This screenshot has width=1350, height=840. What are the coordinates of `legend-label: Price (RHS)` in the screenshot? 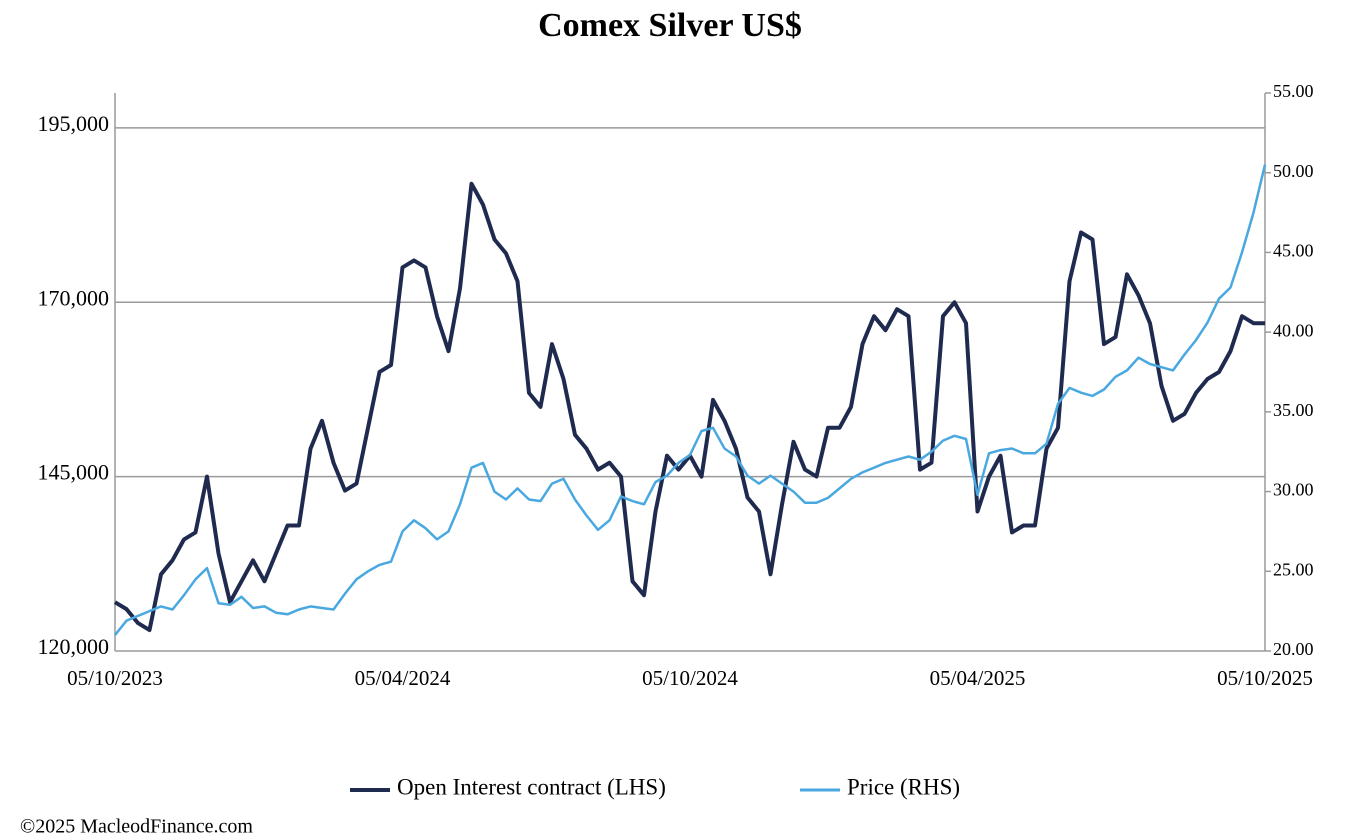 It's located at (903, 786).